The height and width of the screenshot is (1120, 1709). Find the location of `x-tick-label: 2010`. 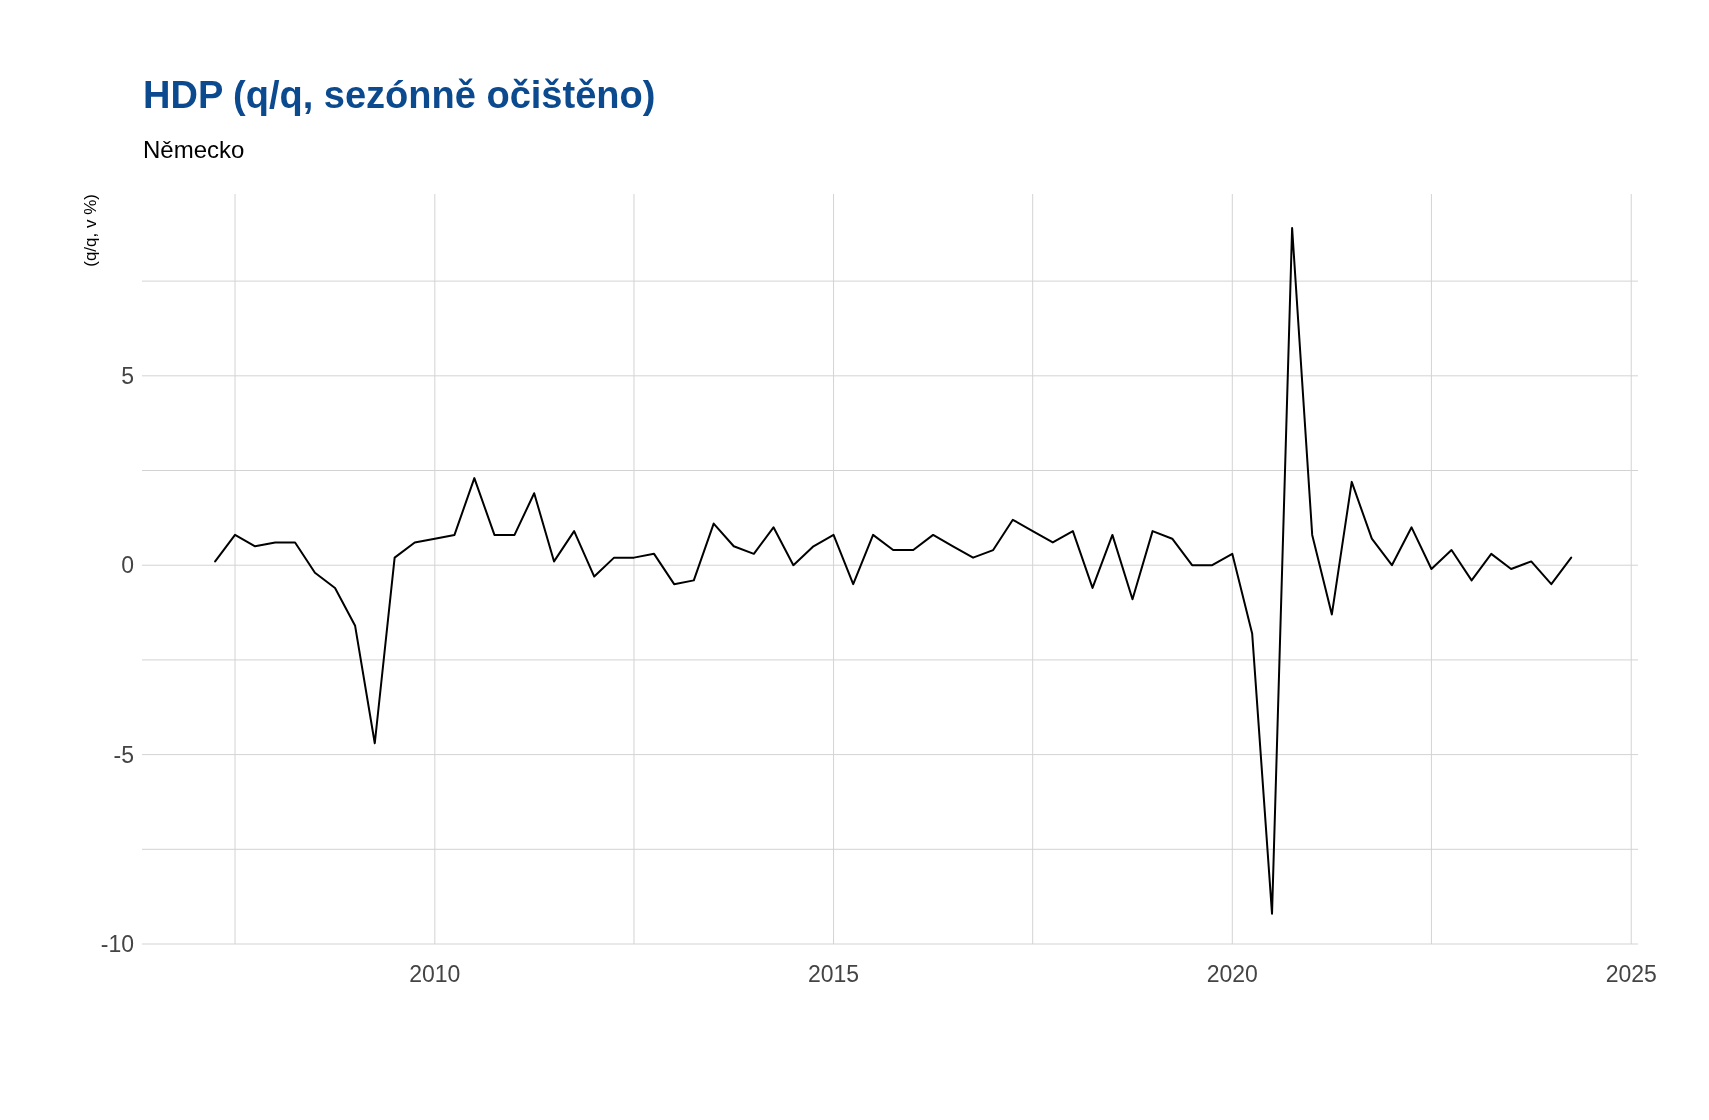

x-tick-label: 2010 is located at coordinates (435, 974).